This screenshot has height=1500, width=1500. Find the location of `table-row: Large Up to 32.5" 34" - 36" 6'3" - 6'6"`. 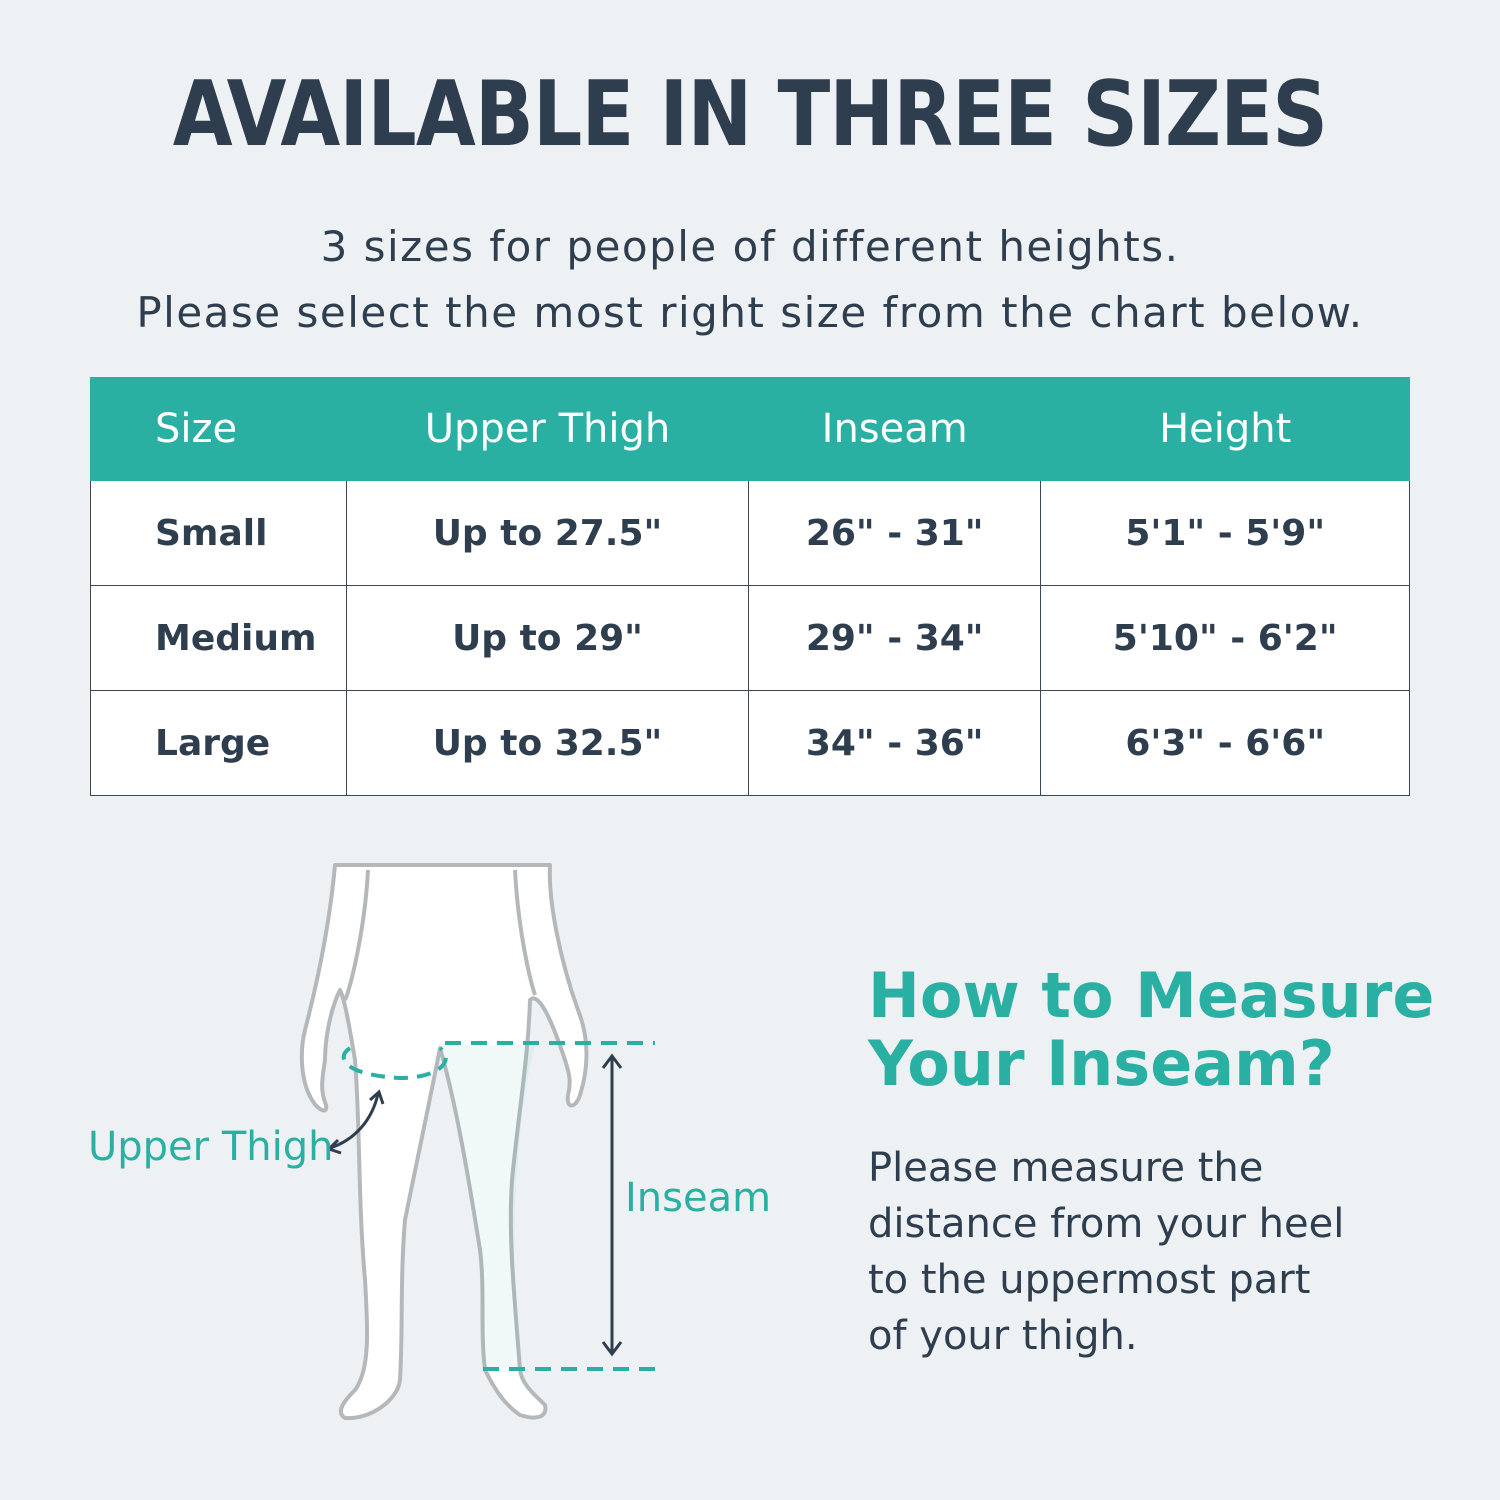

table-row: Large Up to 32.5" 34" - 36" 6'3" - 6'6" is located at coordinates (750, 743).